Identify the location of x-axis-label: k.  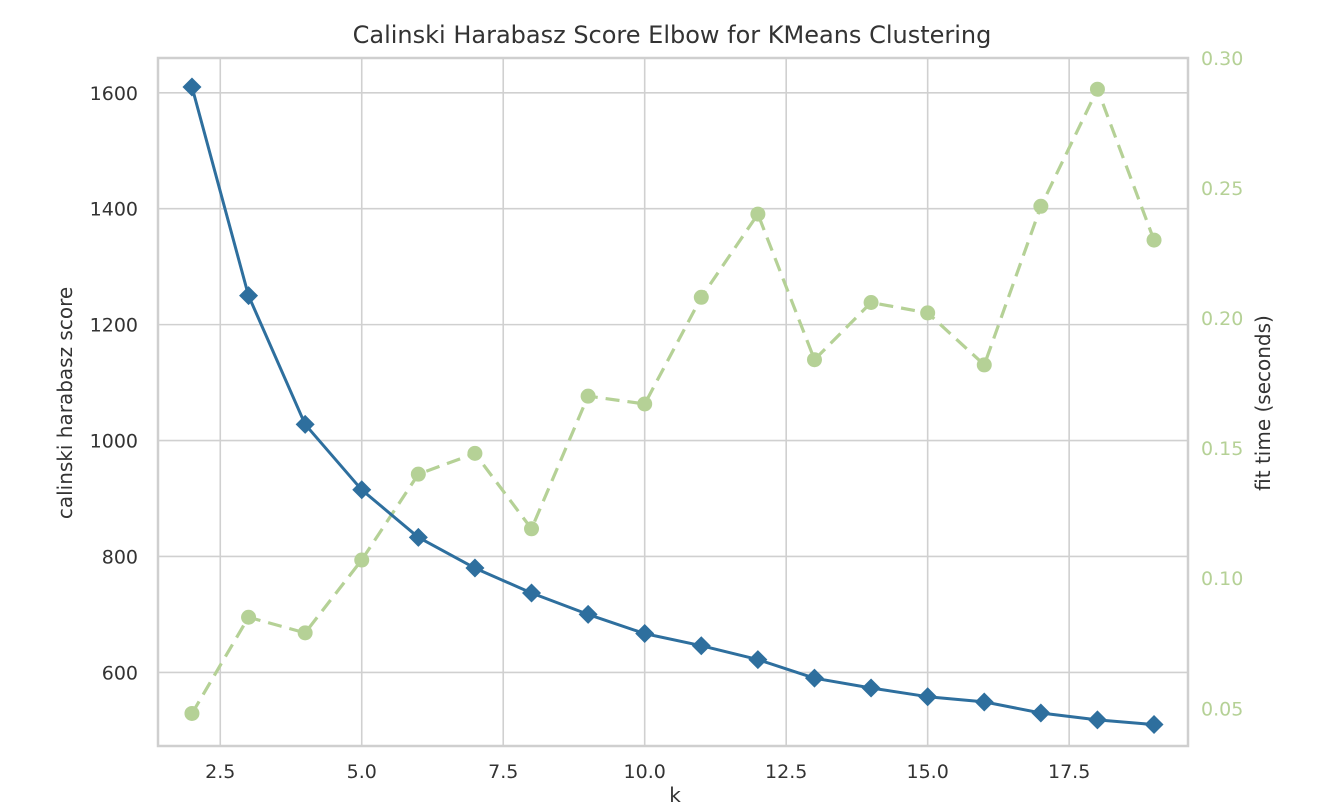
(675, 792).